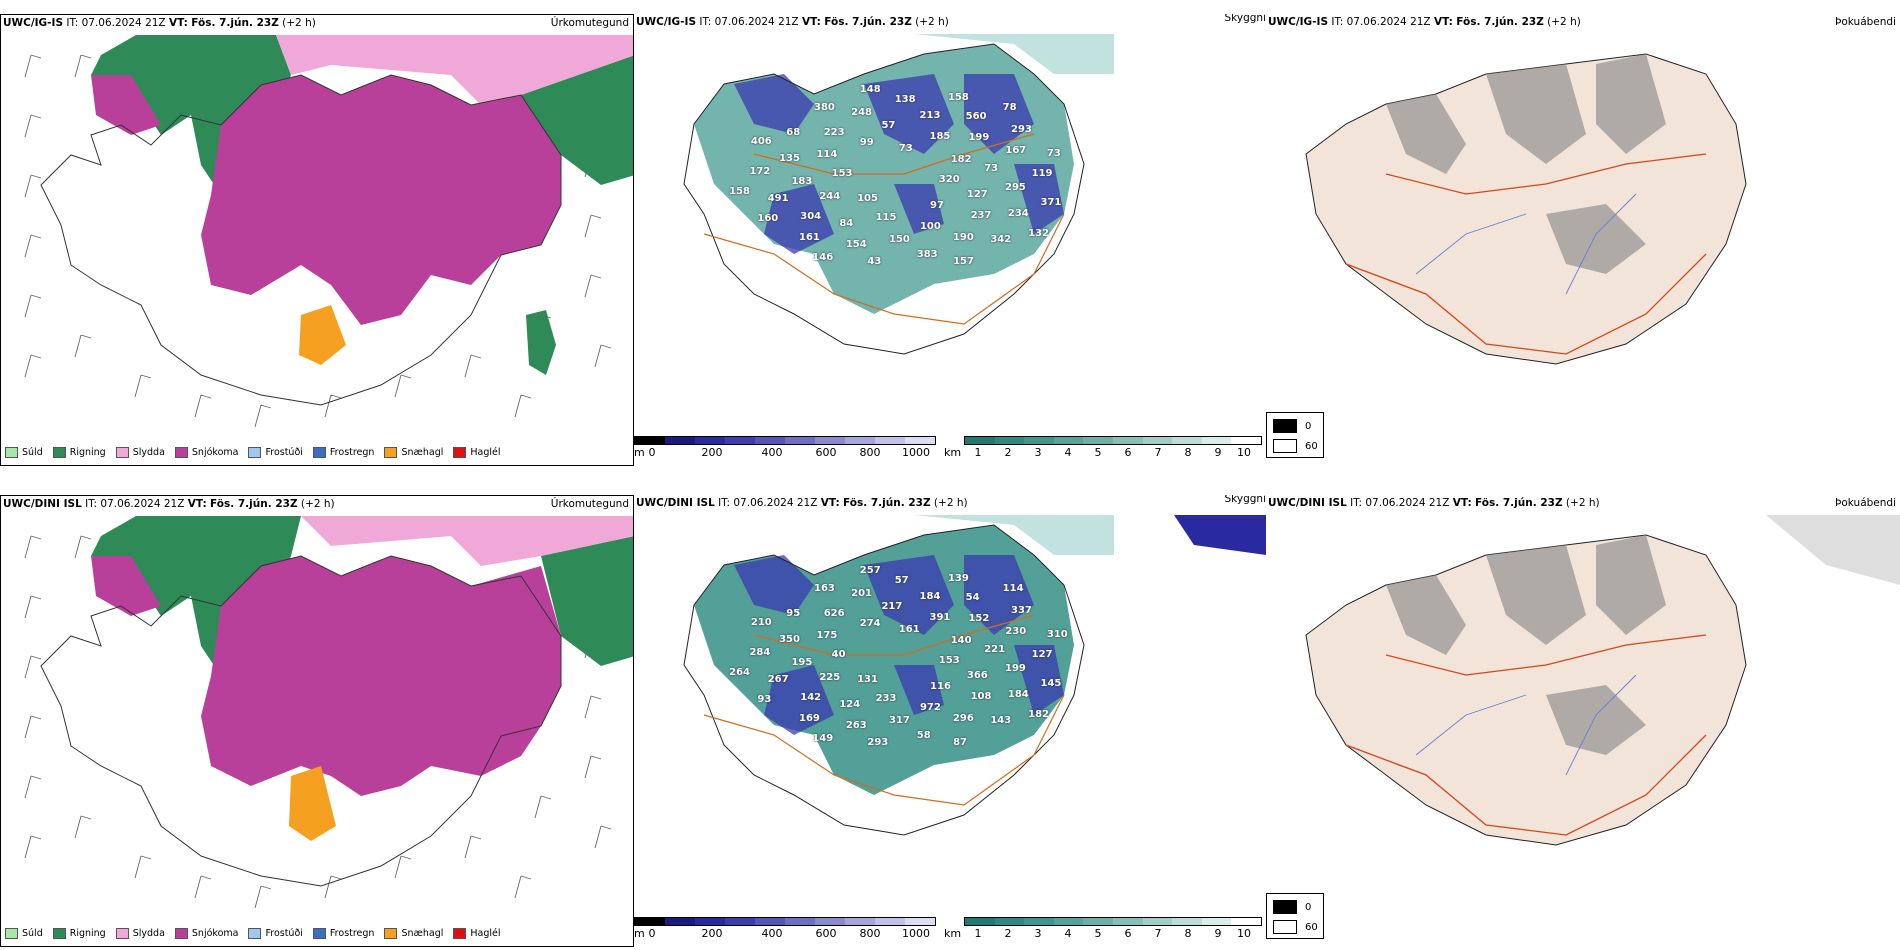 The width and height of the screenshot is (1900, 950). I want to click on visibility-colorbar-bottom: km 1 2 3 4 5 6 7 8 9 10, so click(1104, 932).